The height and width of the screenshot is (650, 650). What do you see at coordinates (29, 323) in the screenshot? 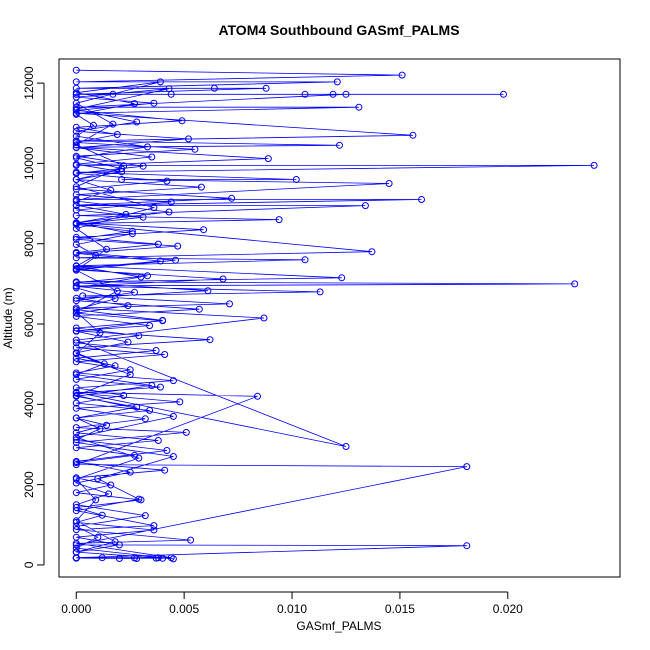
I see `y-tick-label: 6000` at bounding box center [29, 323].